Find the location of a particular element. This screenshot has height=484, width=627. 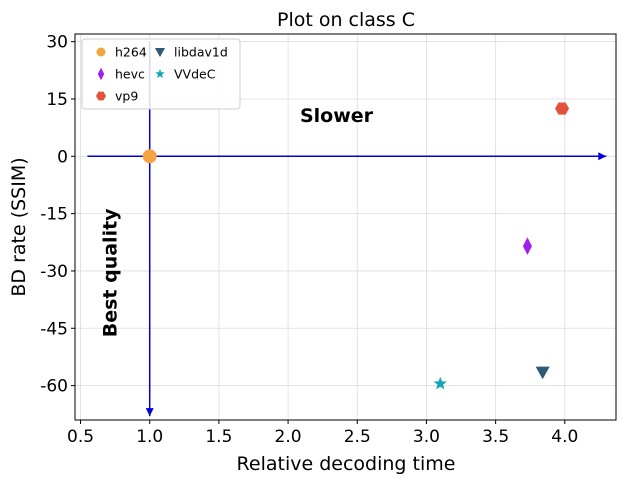

legend-marker-vvdec is located at coordinates (160, 74).